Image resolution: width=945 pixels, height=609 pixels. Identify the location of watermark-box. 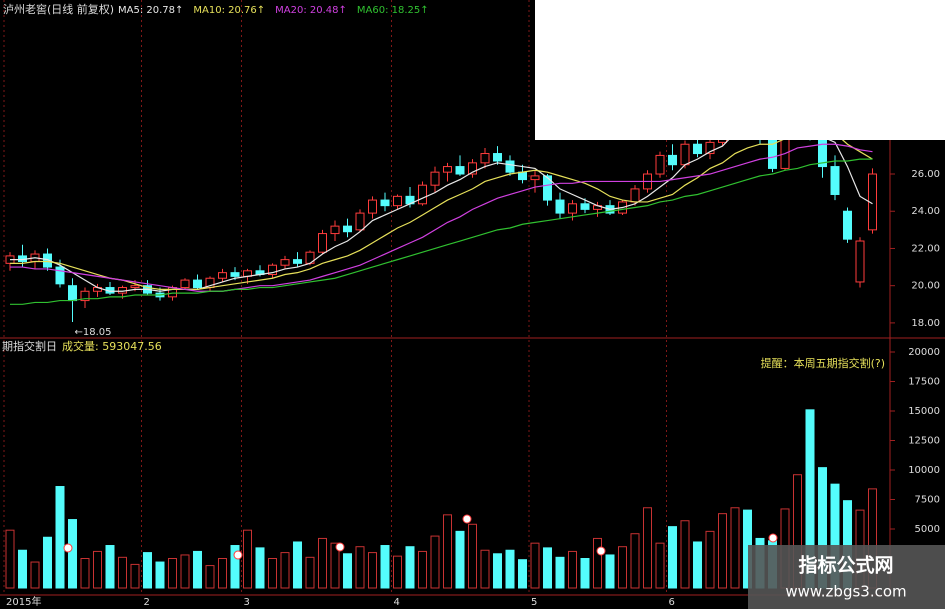
(846, 577).